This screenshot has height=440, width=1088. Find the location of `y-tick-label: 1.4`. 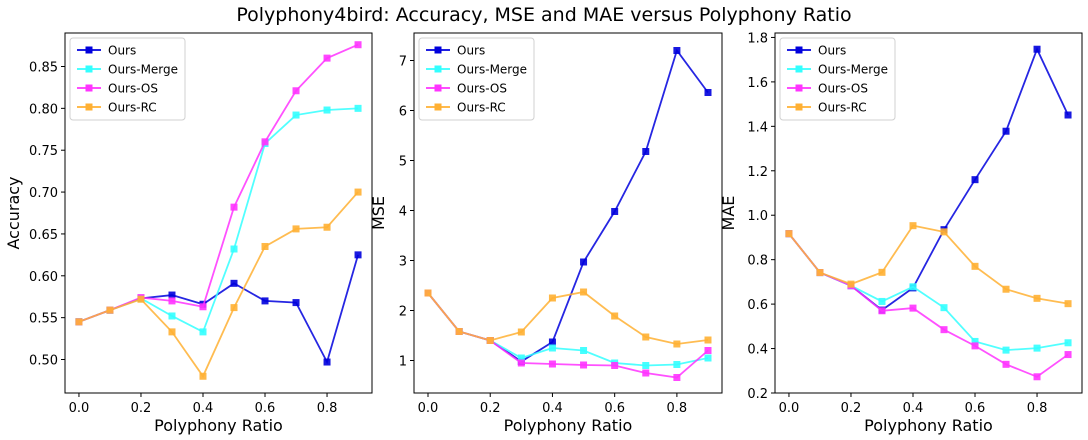

y-tick-label: 1.4 is located at coordinates (757, 127).